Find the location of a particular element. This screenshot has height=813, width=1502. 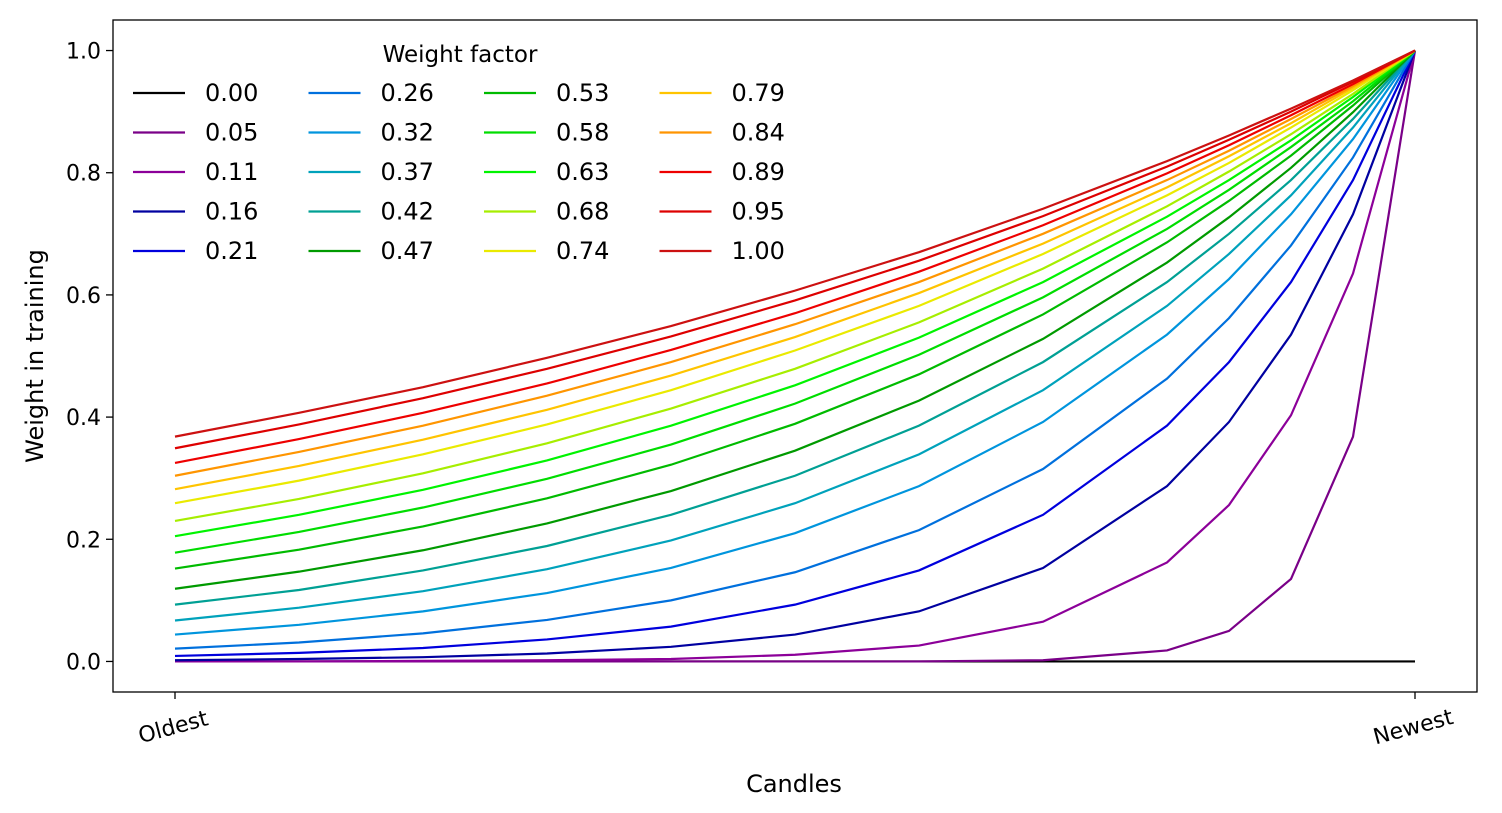

y-tick-label: 0.2 is located at coordinates (83, 540).